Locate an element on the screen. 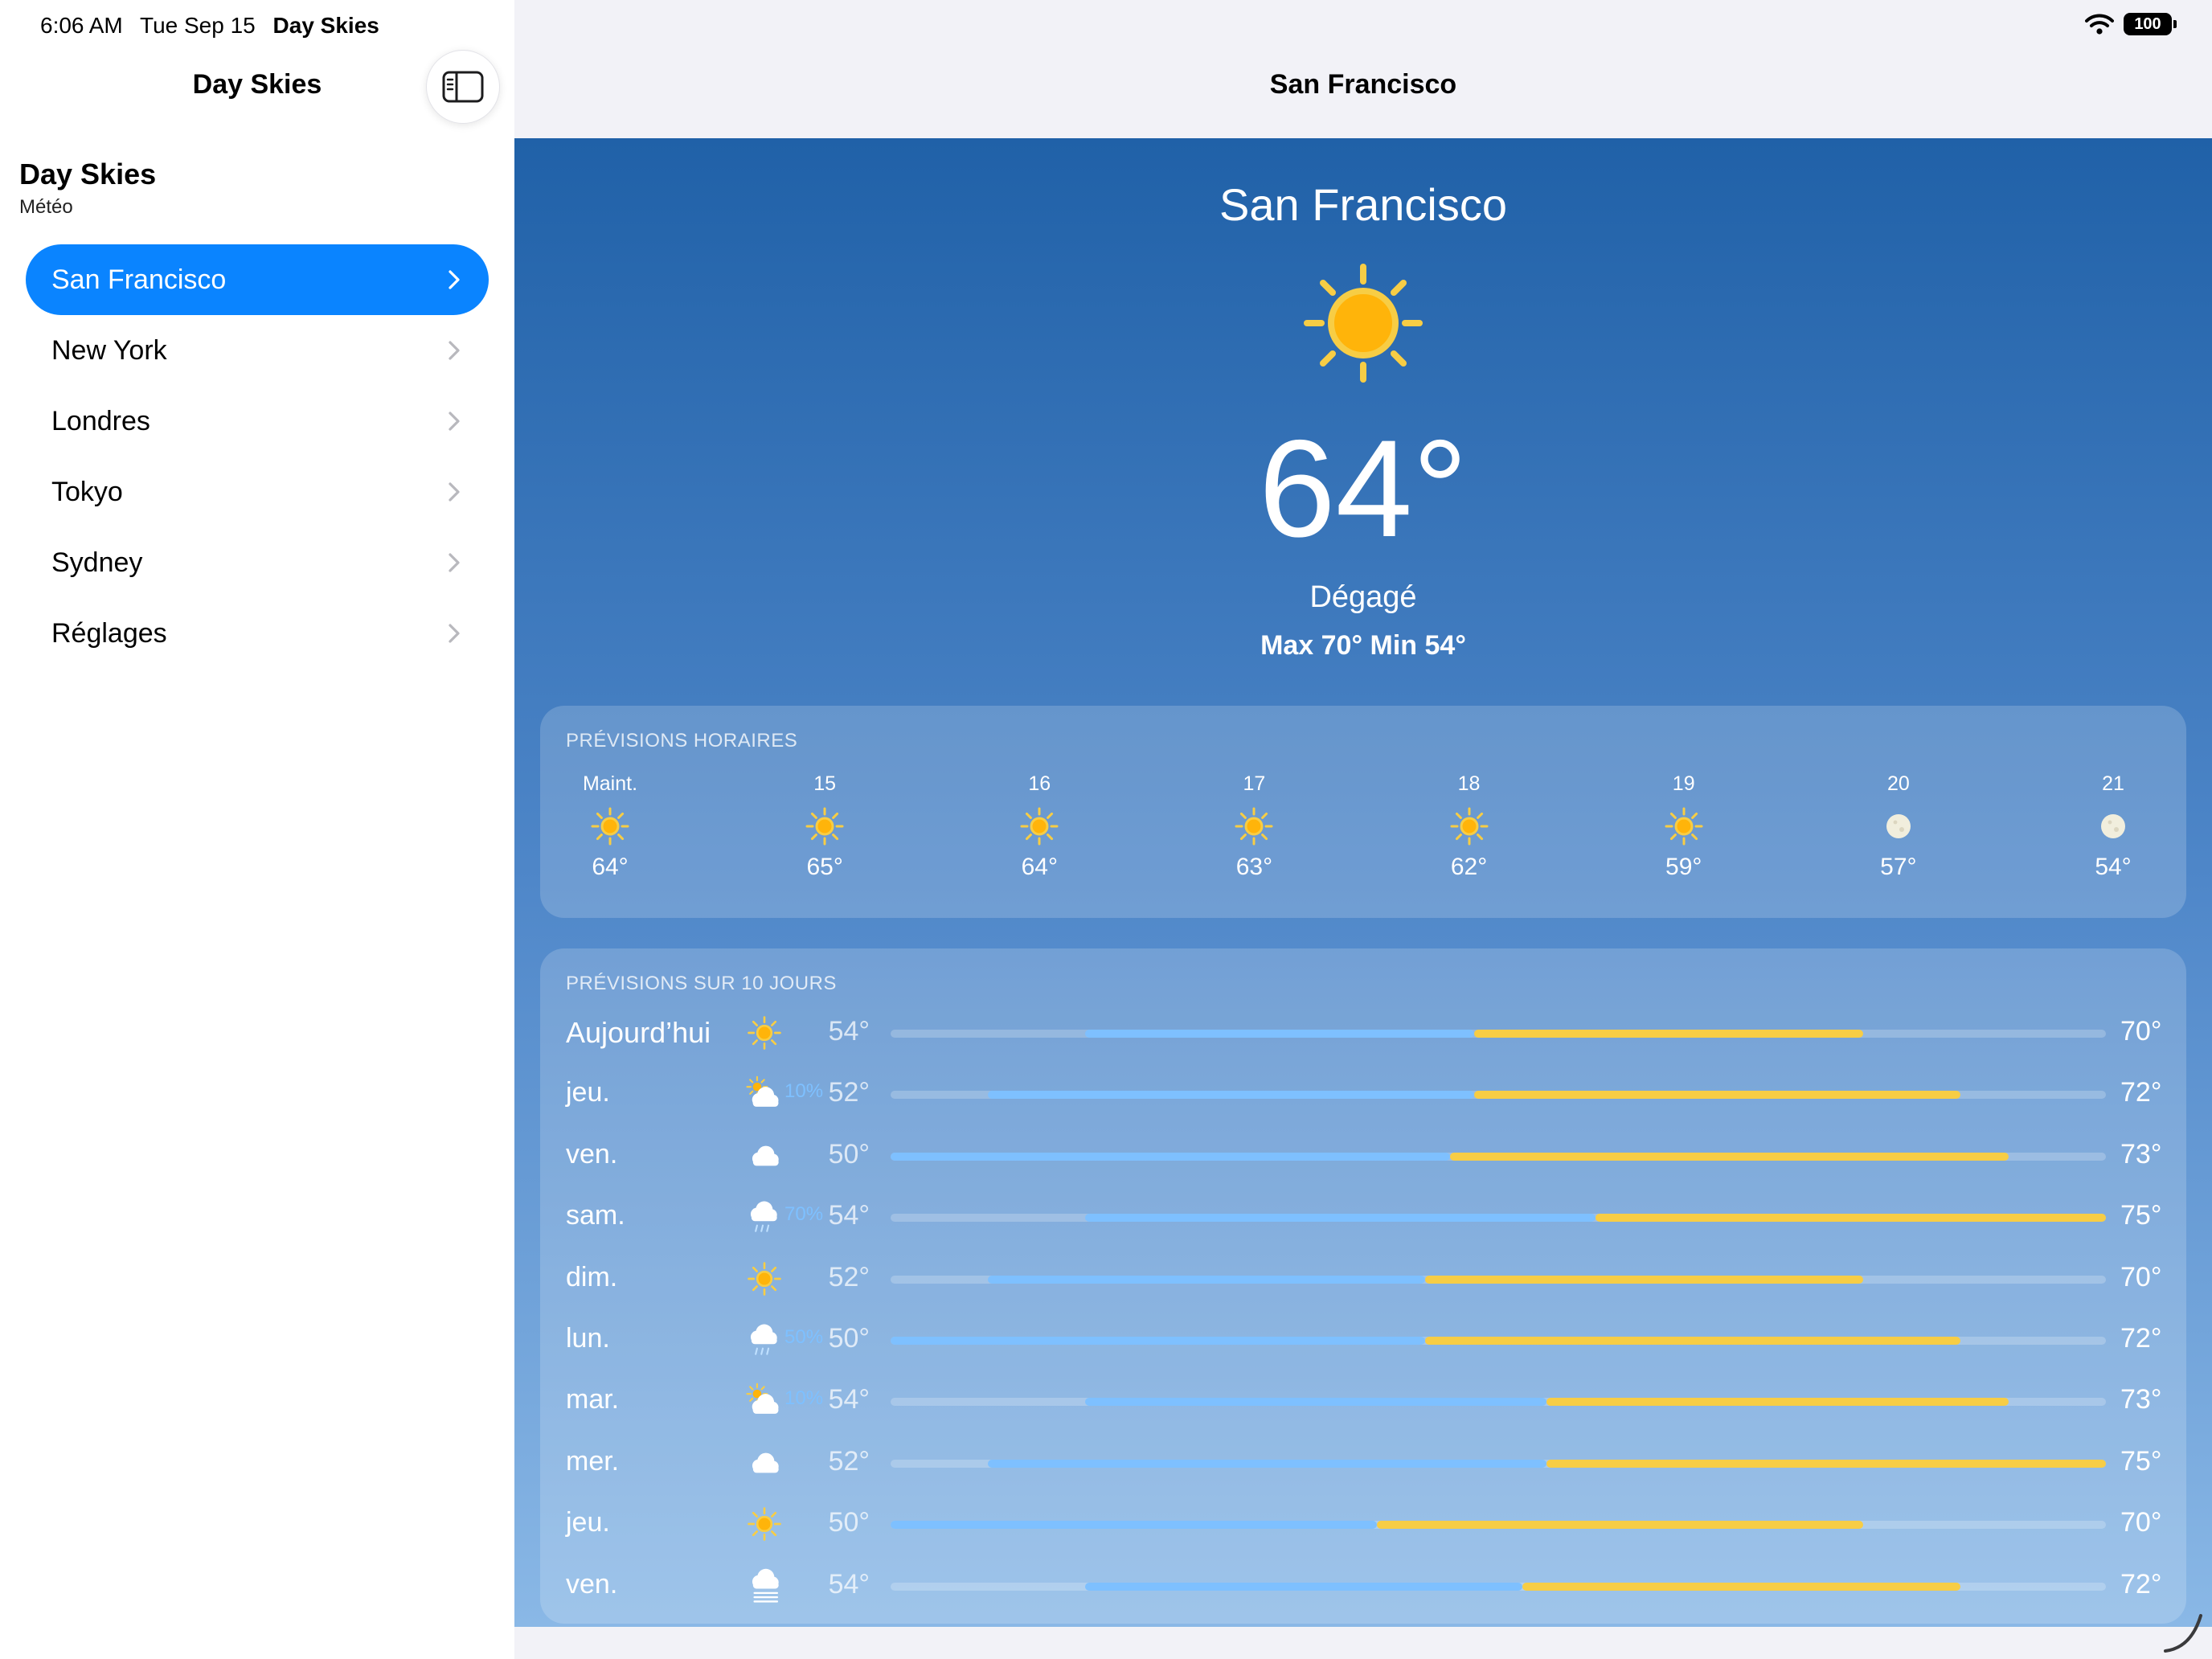  daily-row: mar. 10% 54° 73° is located at coordinates (1363, 1400).